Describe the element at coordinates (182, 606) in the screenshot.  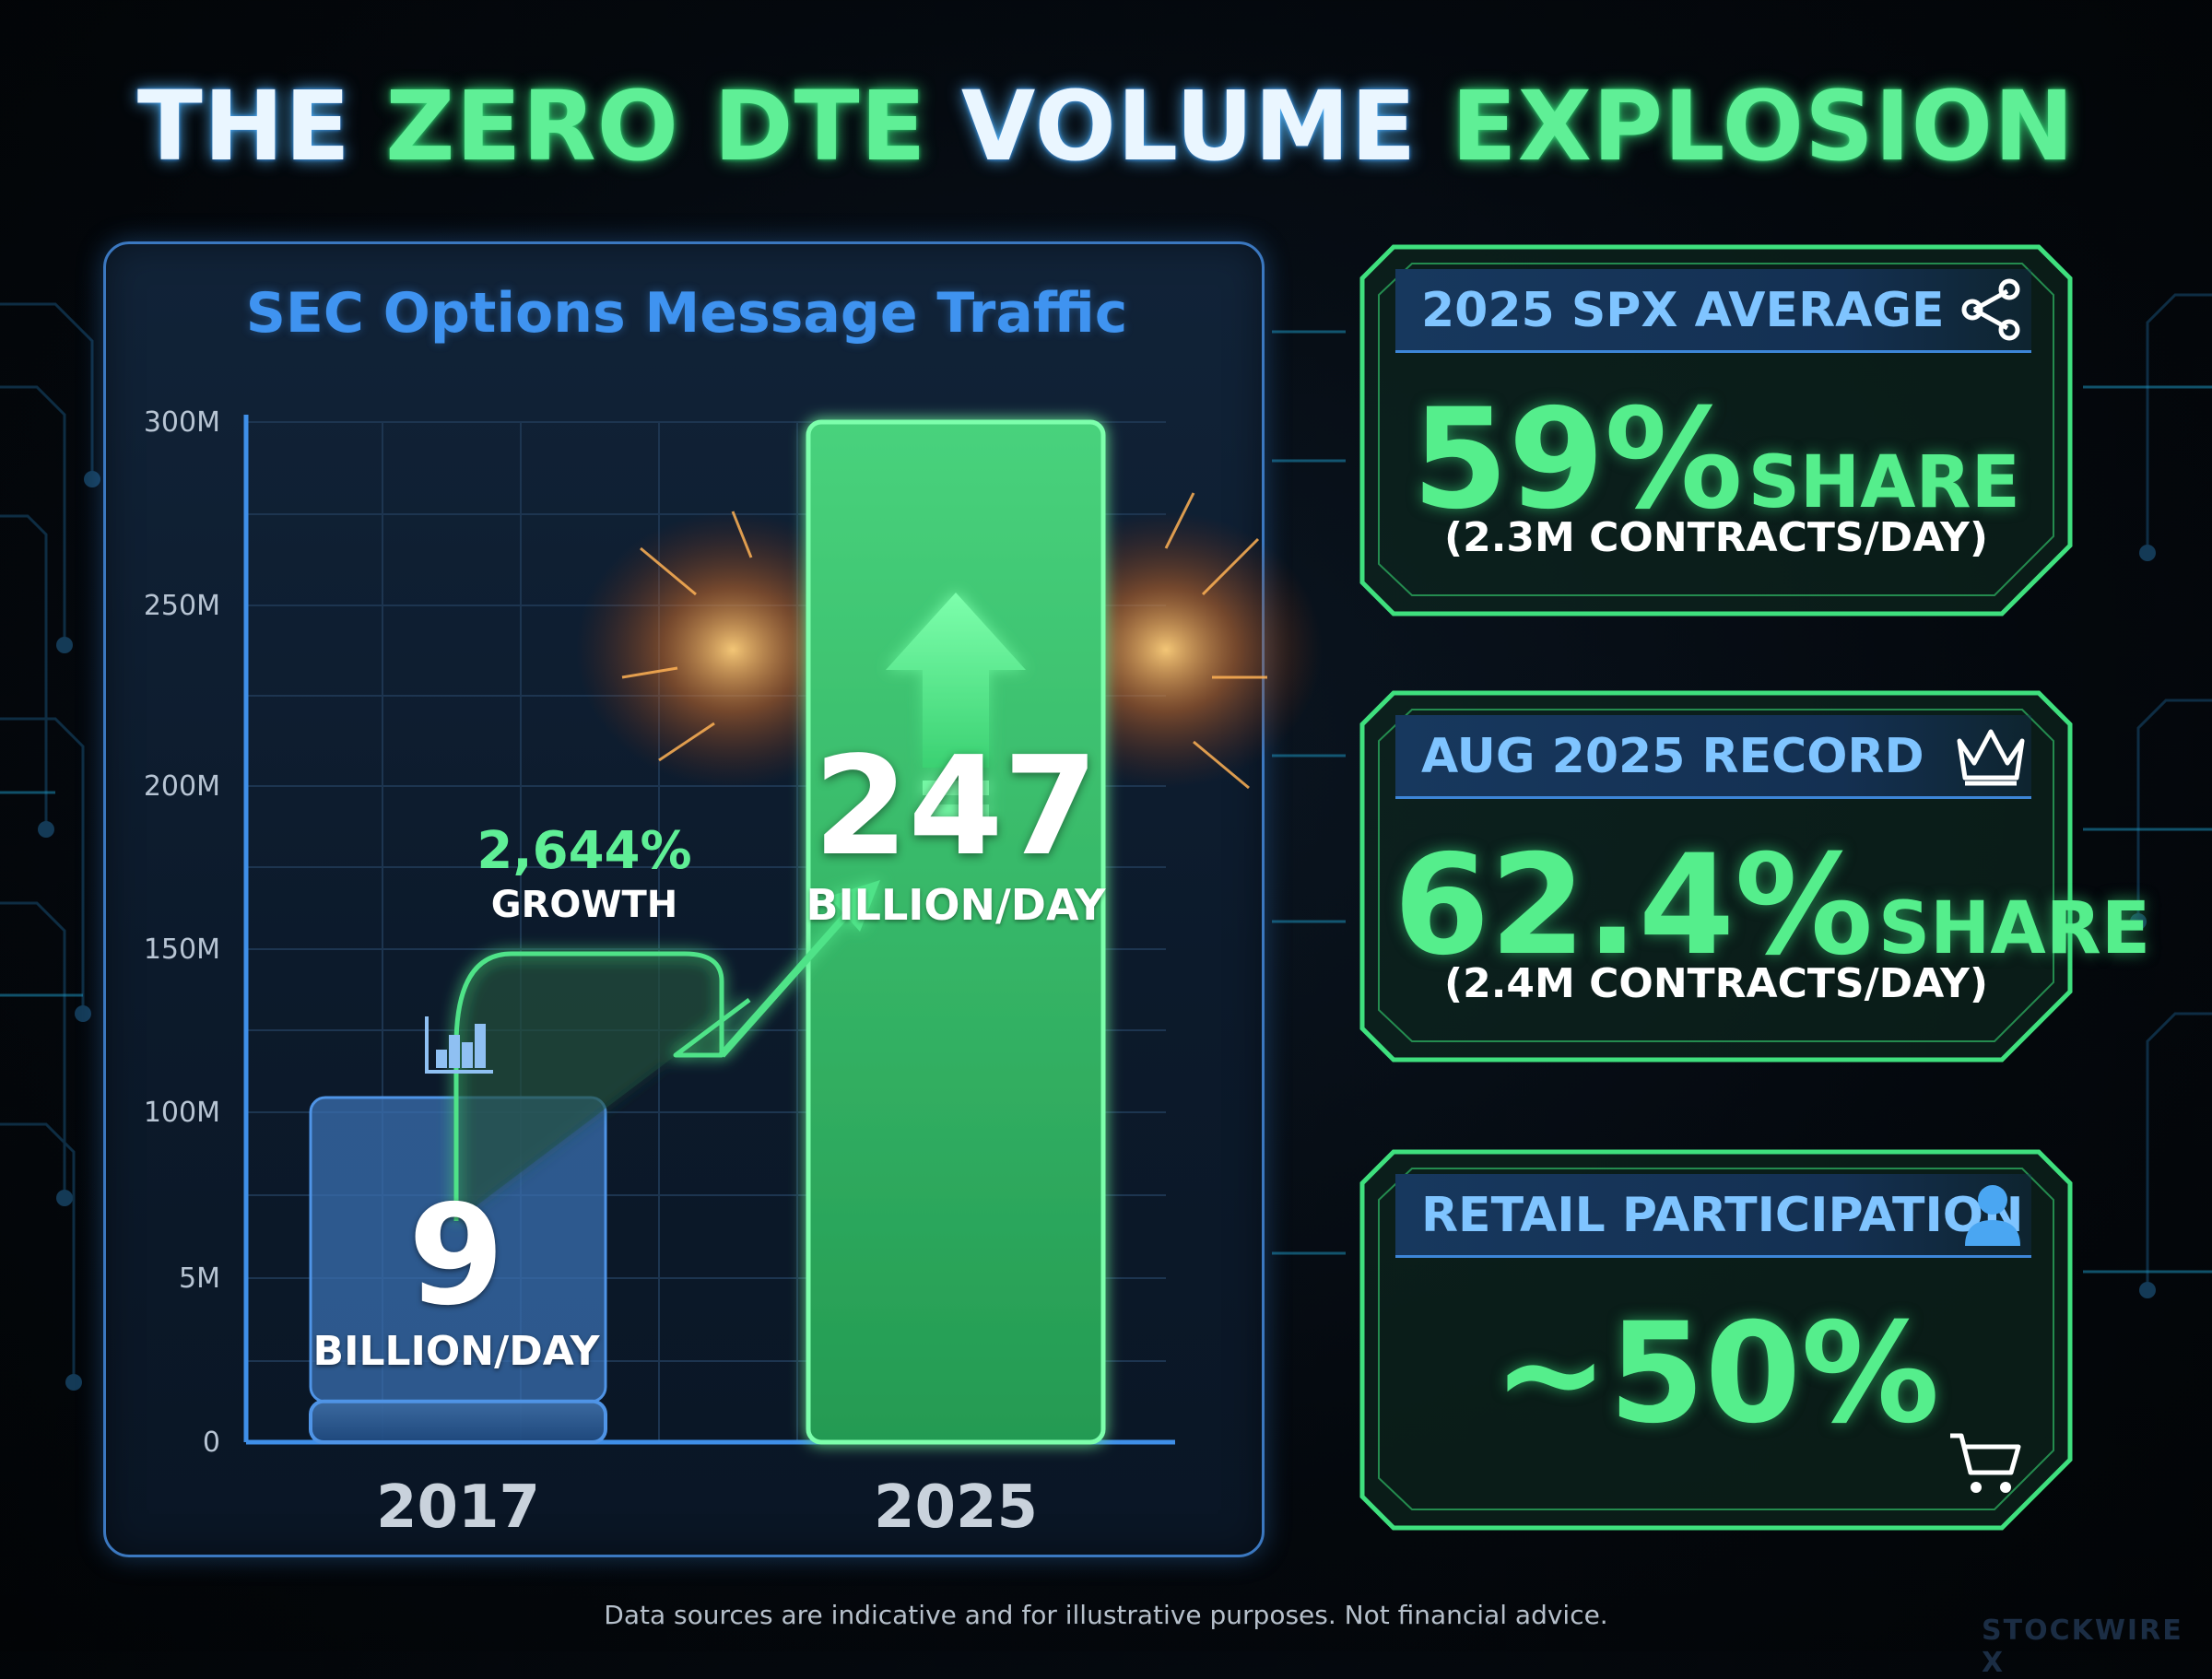
I see `y-tick-label: 250M` at that location.